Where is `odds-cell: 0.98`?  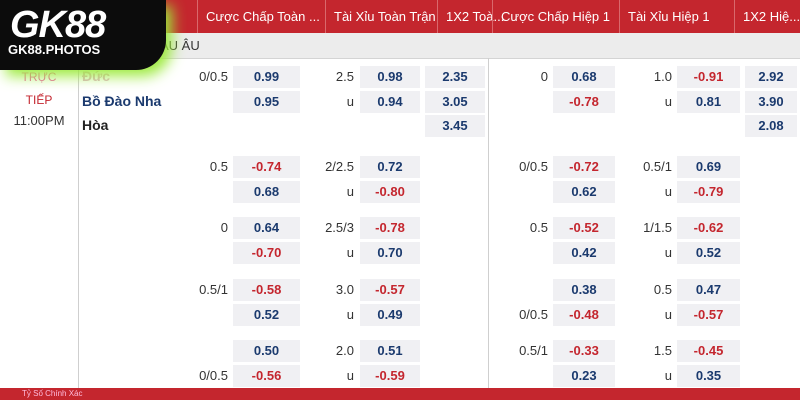
odds-cell: 0.98 is located at coordinates (390, 77).